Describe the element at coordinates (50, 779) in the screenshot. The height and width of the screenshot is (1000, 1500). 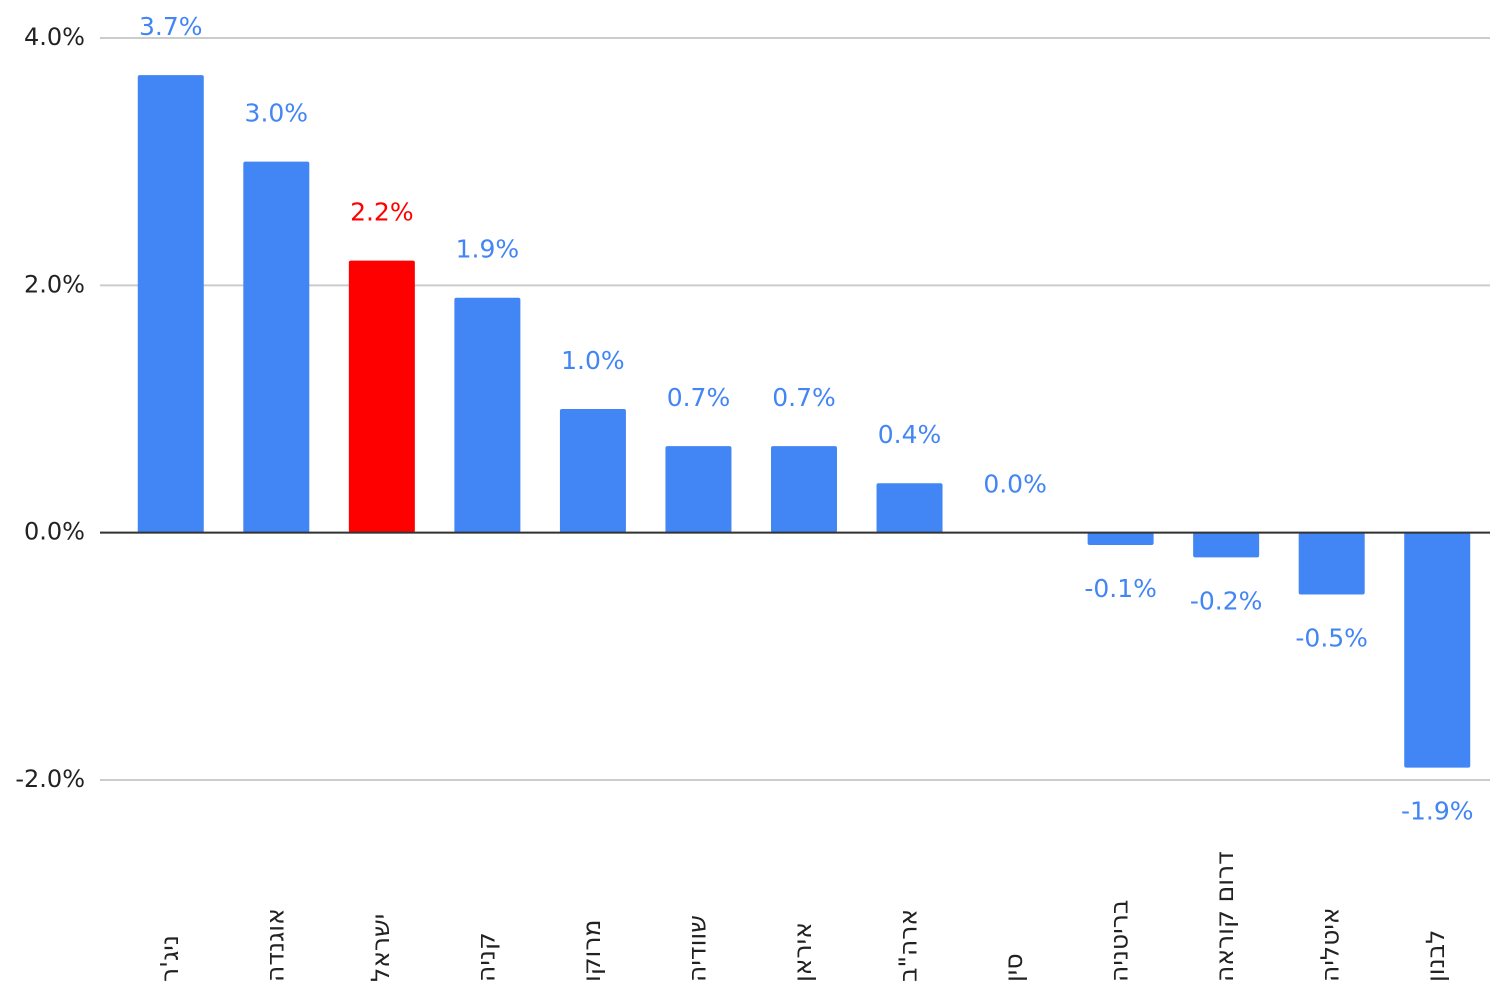
I see `y-tick-label: -2.0%` at that location.